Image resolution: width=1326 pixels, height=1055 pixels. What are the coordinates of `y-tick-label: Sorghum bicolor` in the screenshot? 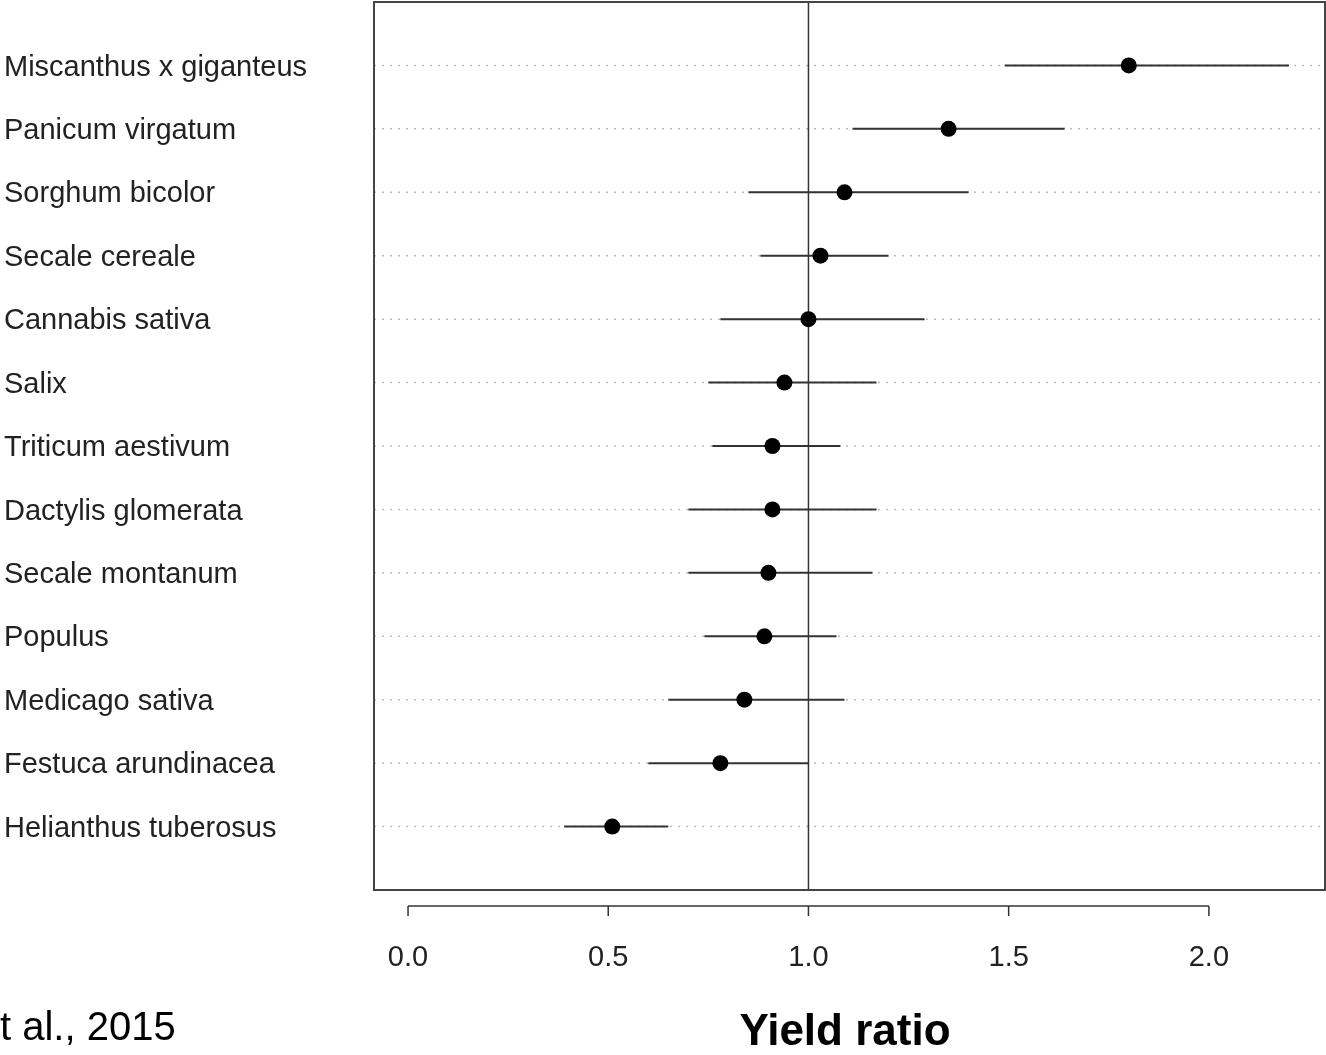 It's located at (110, 192).